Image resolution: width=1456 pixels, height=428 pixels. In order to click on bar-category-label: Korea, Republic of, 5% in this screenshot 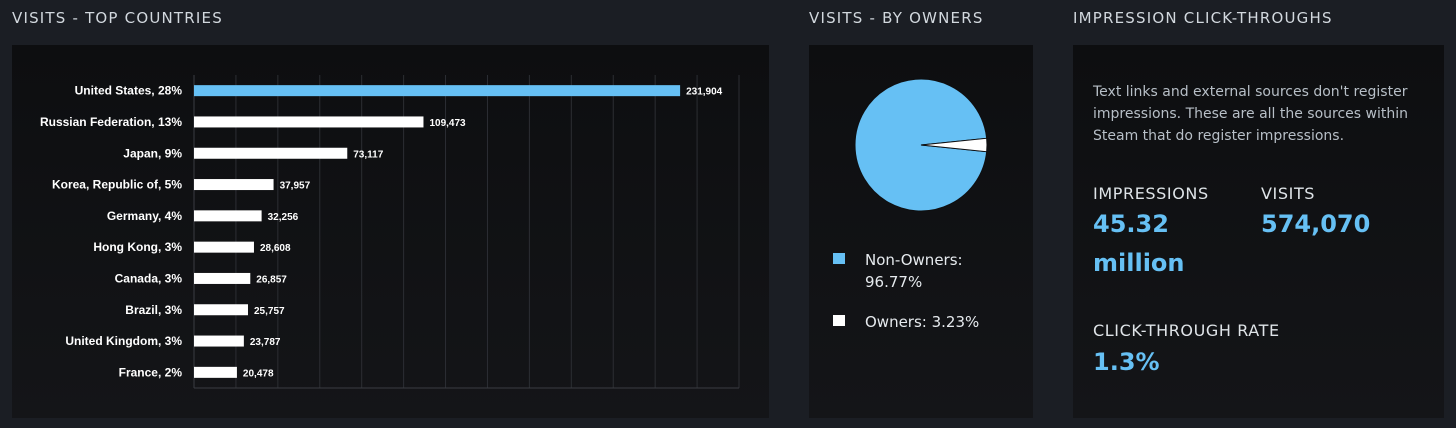, I will do `click(117, 185)`.